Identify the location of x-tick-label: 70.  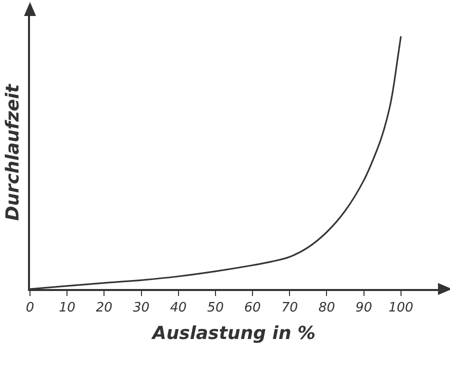
(289, 308).